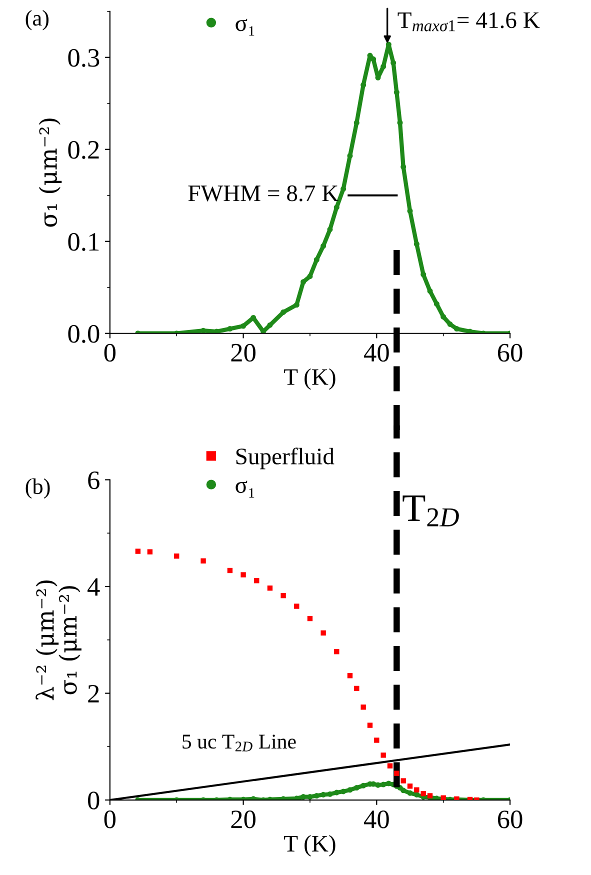  What do you see at coordinates (93, 693) in the screenshot?
I see `y-tick-label: 2` at bounding box center [93, 693].